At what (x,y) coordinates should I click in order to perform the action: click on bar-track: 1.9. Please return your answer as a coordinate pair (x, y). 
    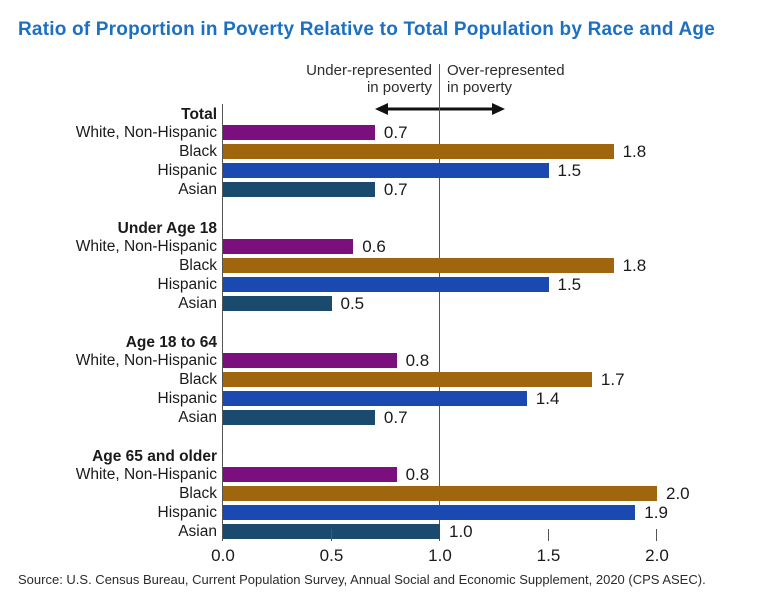
    Looking at the image, I should click on (445, 513).